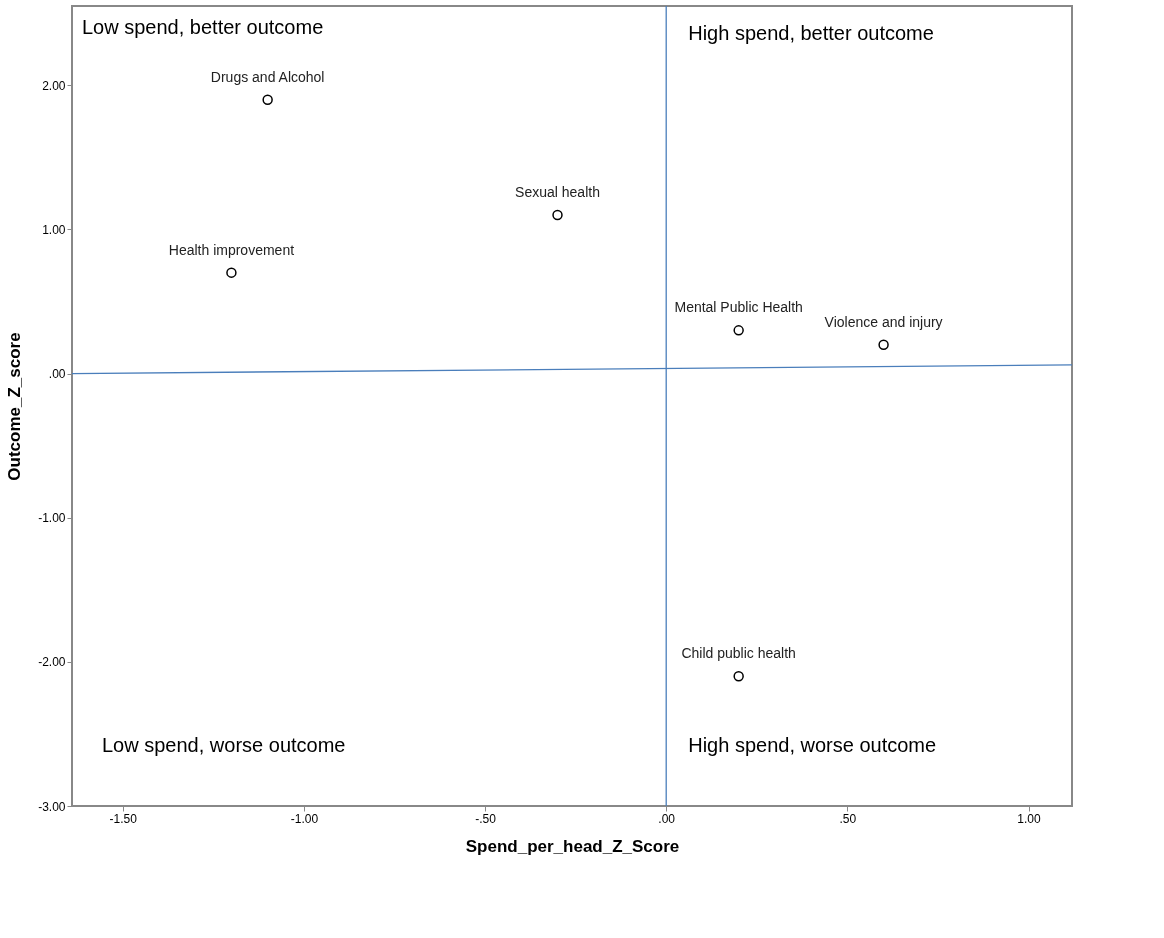 This screenshot has height=938, width=1164. I want to click on y-tick-label: -3.00, so click(52, 806).